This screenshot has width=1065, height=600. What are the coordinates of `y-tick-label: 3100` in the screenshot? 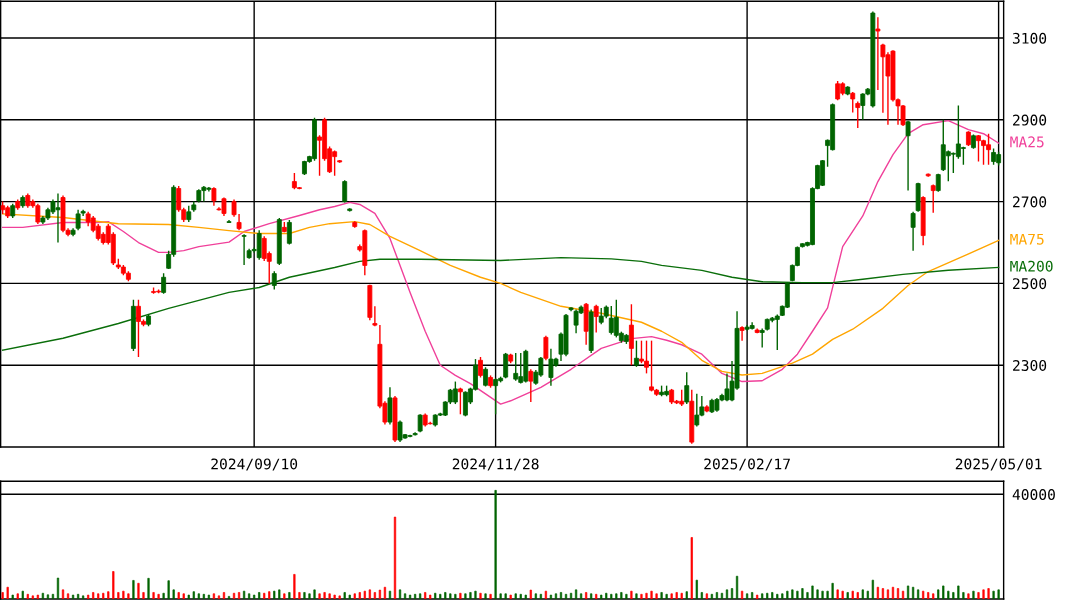 It's located at (1029, 38).